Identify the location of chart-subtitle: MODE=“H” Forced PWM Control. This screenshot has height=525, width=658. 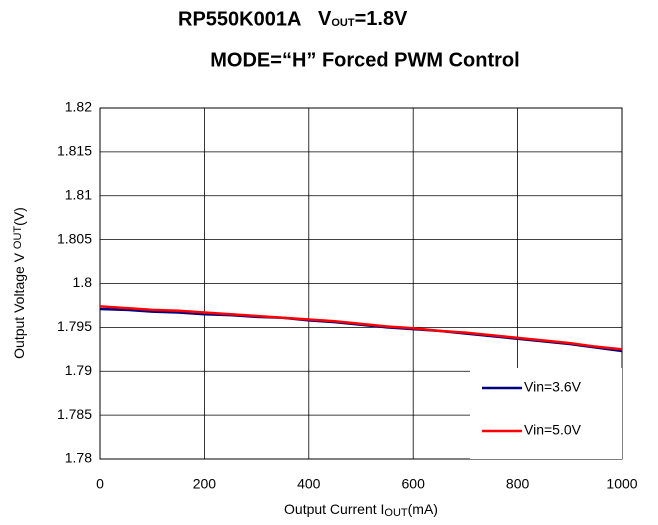
(364, 60).